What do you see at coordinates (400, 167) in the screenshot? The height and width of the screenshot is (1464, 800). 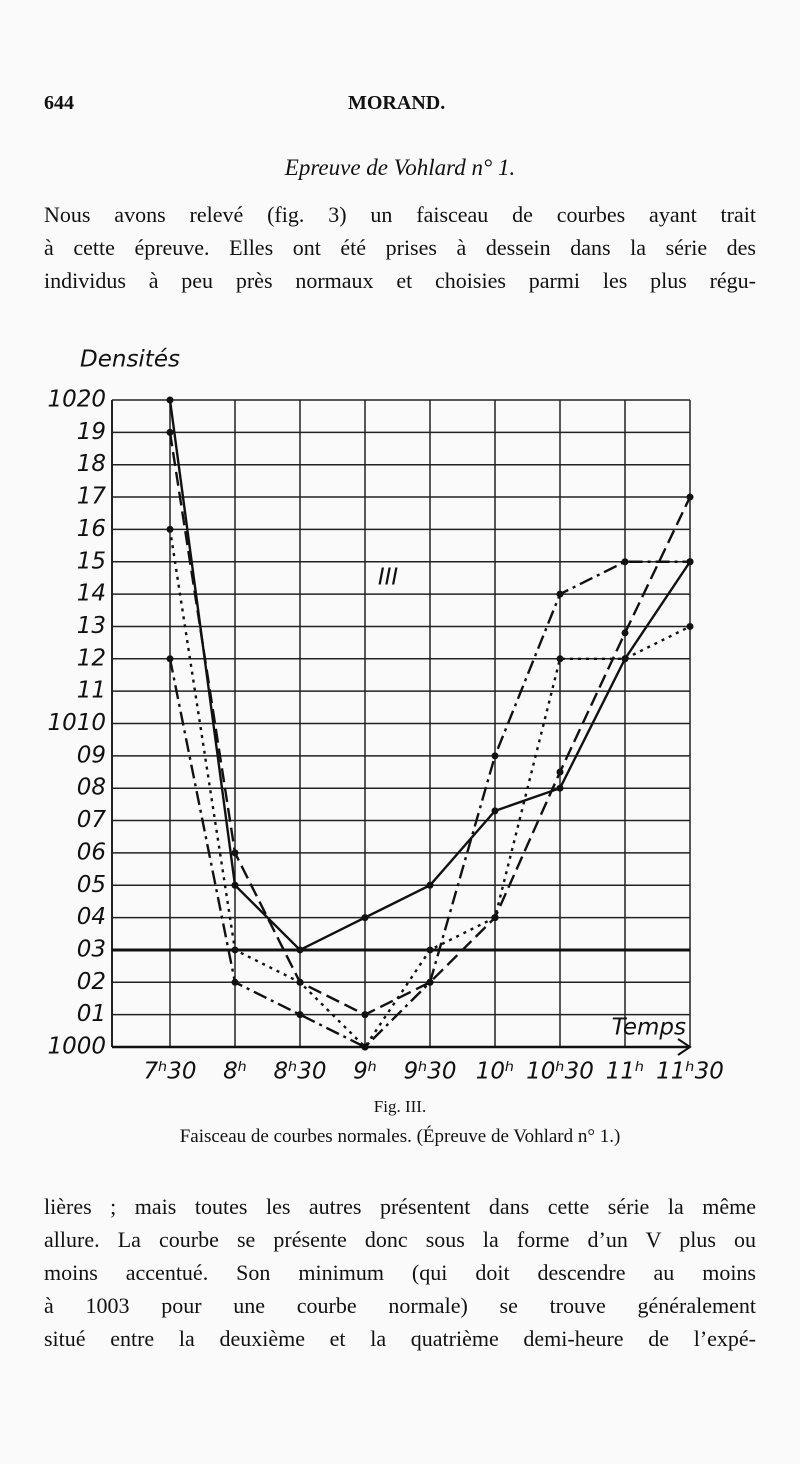 I see `section-title: Epreuve de Vohlard n° 1.` at bounding box center [400, 167].